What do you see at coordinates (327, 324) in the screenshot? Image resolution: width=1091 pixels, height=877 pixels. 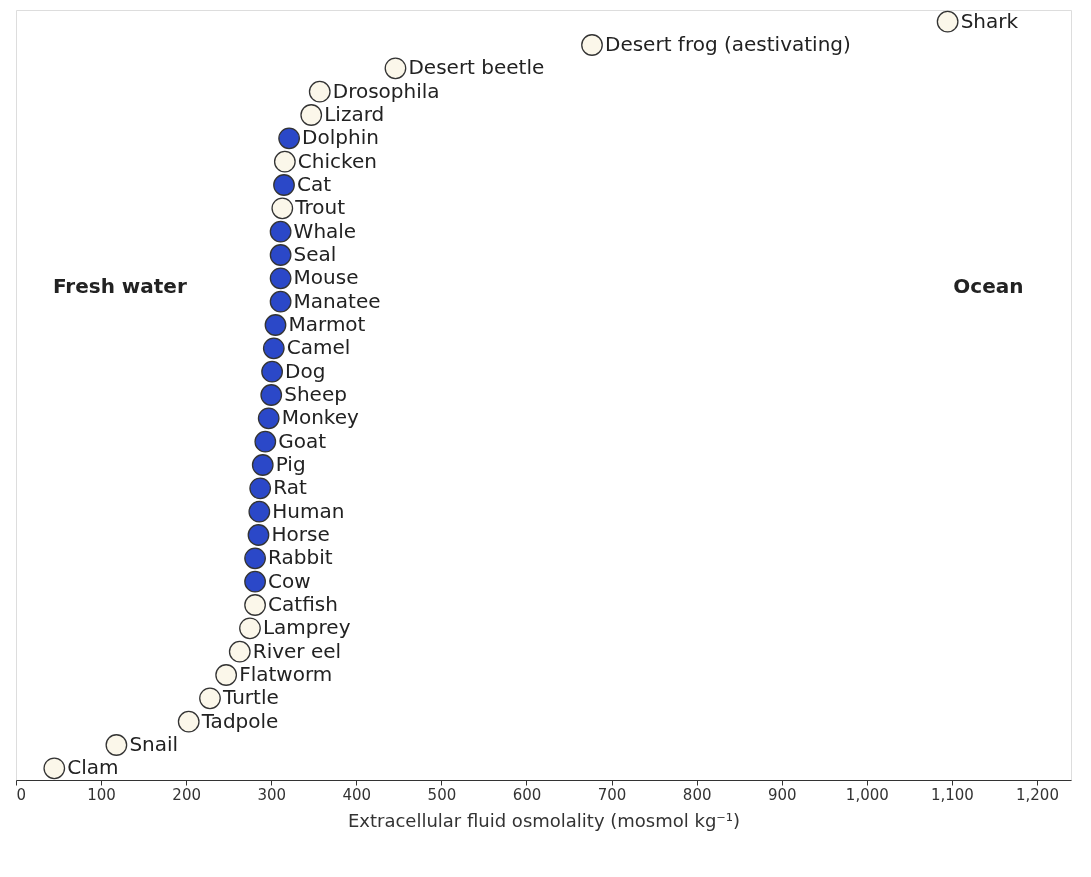 I see `y-tick-label: Marmot` at bounding box center [327, 324].